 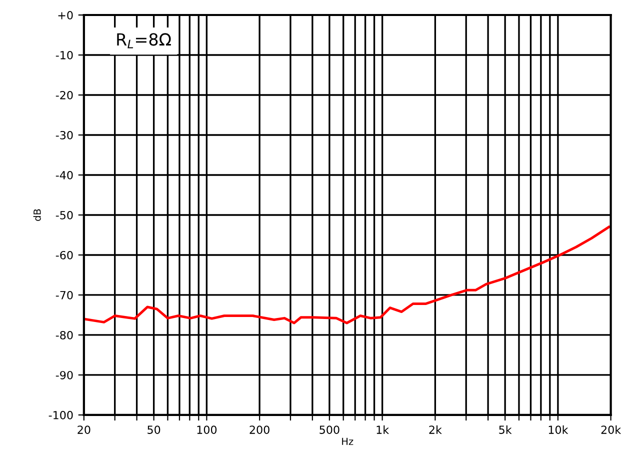 I want to click on x-tick-label: 10k, so click(x=558, y=429).